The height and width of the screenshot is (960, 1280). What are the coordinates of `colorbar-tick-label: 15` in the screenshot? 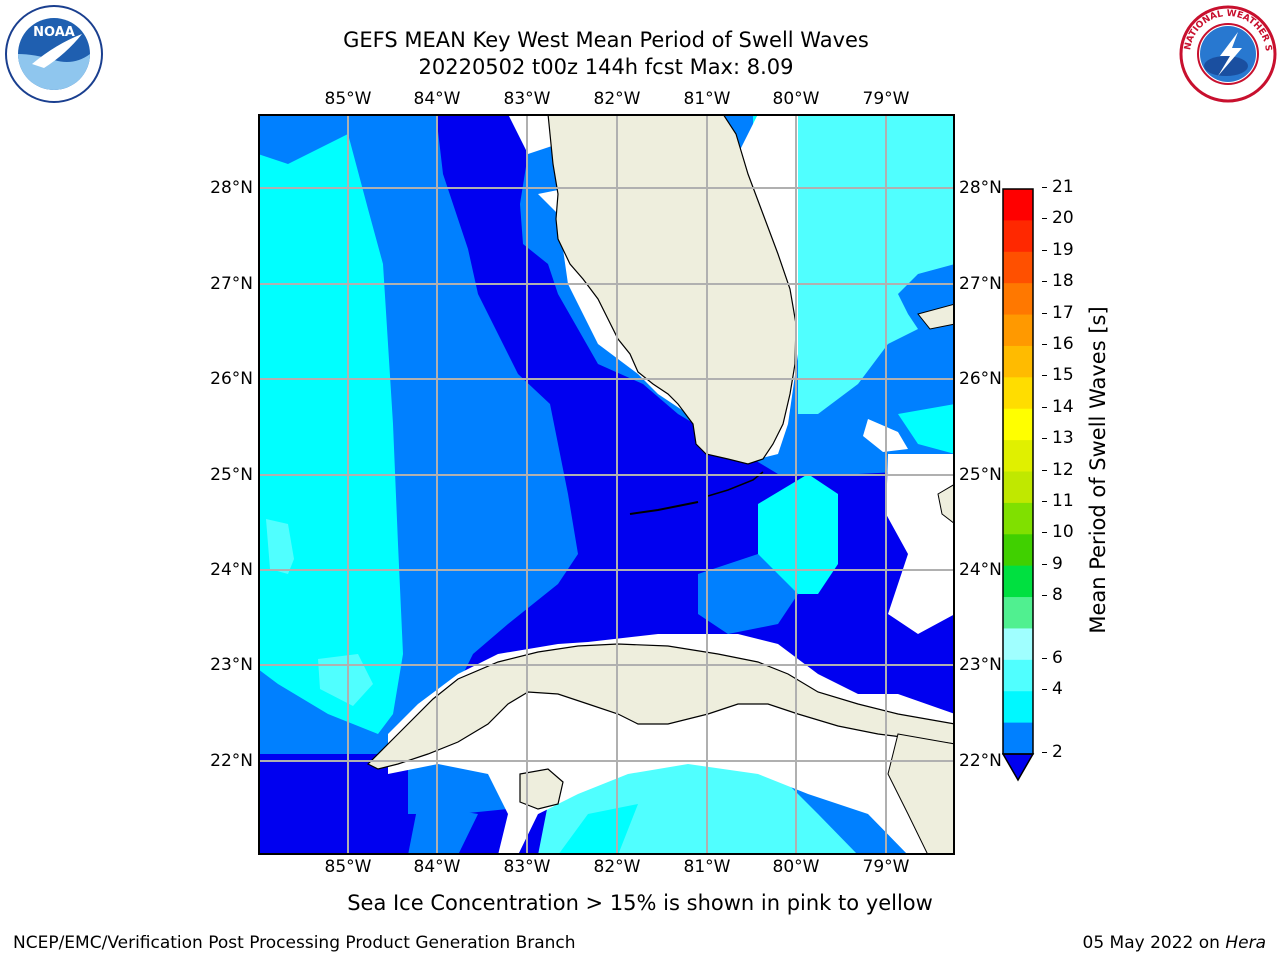 It's located at (1063, 375).